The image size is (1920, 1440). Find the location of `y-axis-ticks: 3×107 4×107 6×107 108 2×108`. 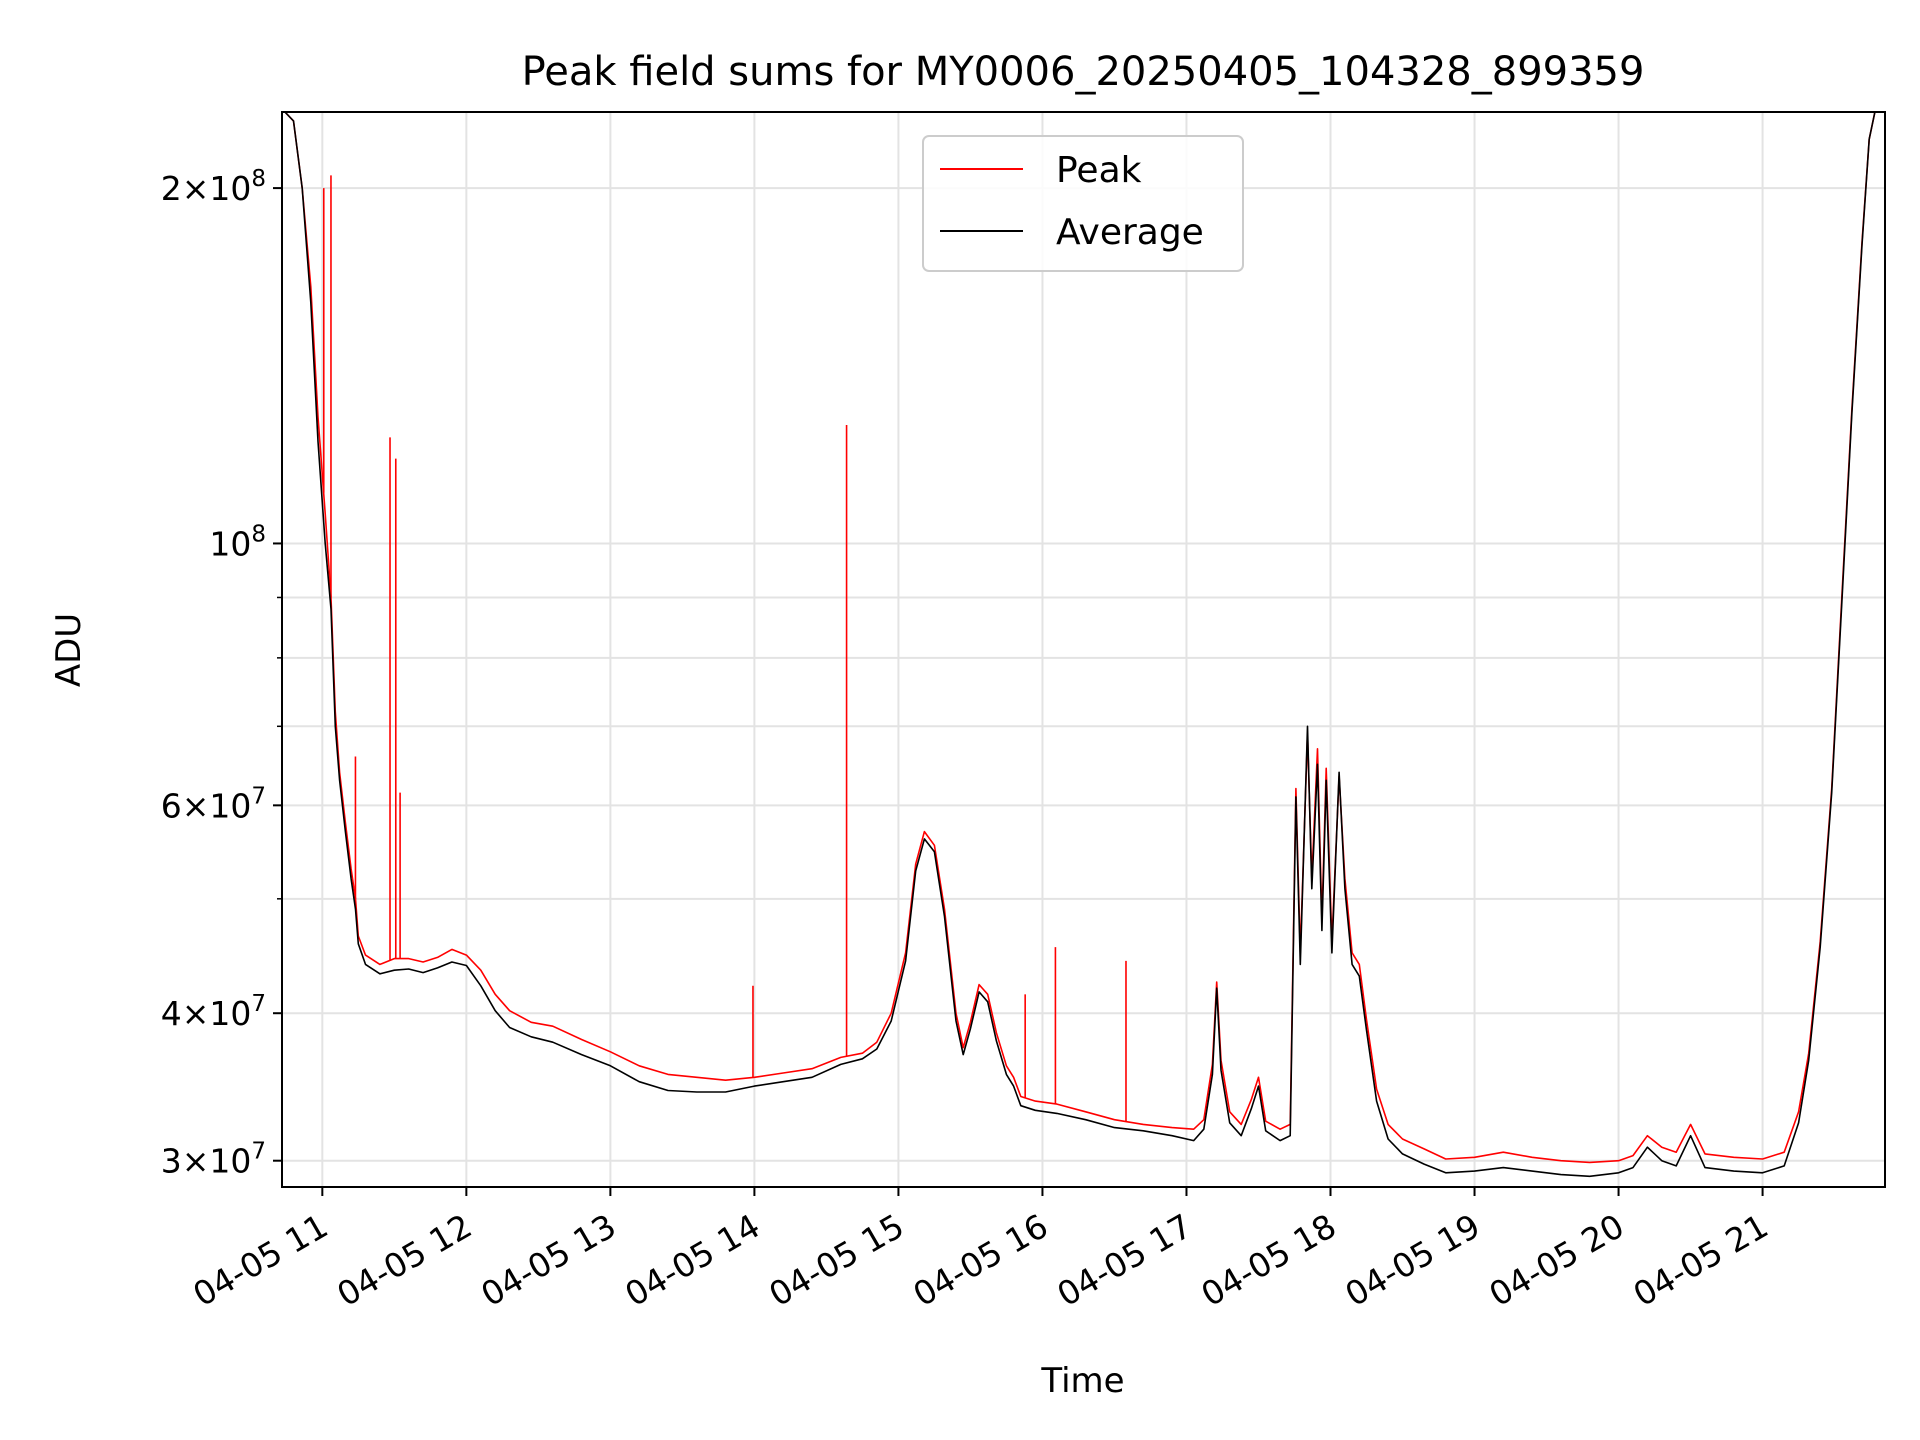

y-axis-ticks: 3×107 4×107 6×107 108 2×108 is located at coordinates (221, 673).